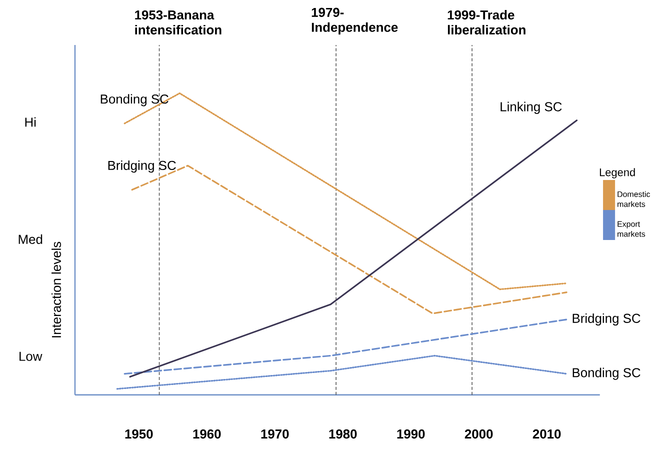 This screenshot has width=666, height=454. I want to click on x-tick-label: 1960, so click(207, 434).